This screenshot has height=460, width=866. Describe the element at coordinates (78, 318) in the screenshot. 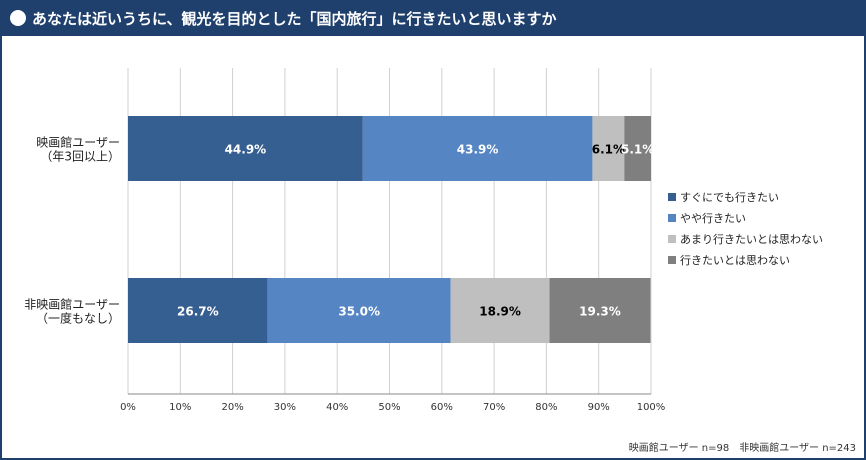

I see `category-label: （一度もなし）` at that location.